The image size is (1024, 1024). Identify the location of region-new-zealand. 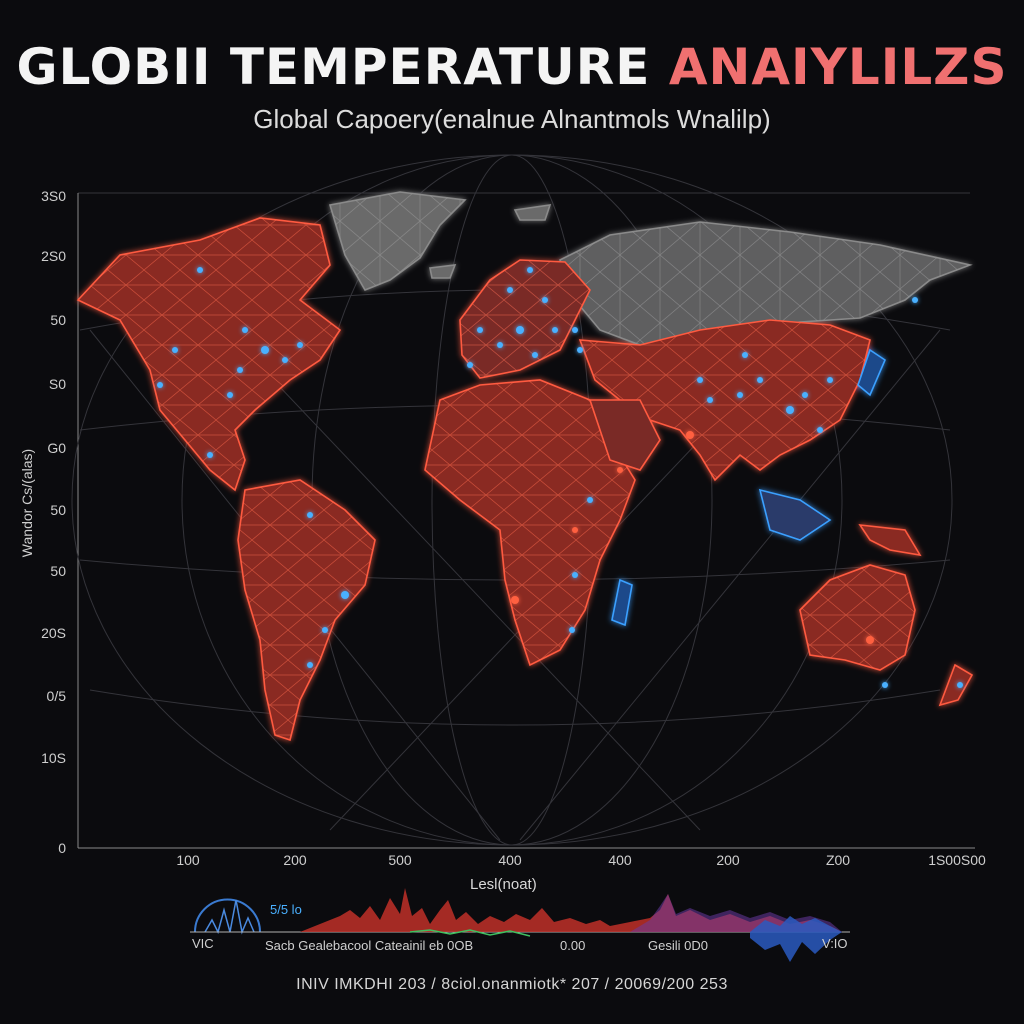
(956, 685).